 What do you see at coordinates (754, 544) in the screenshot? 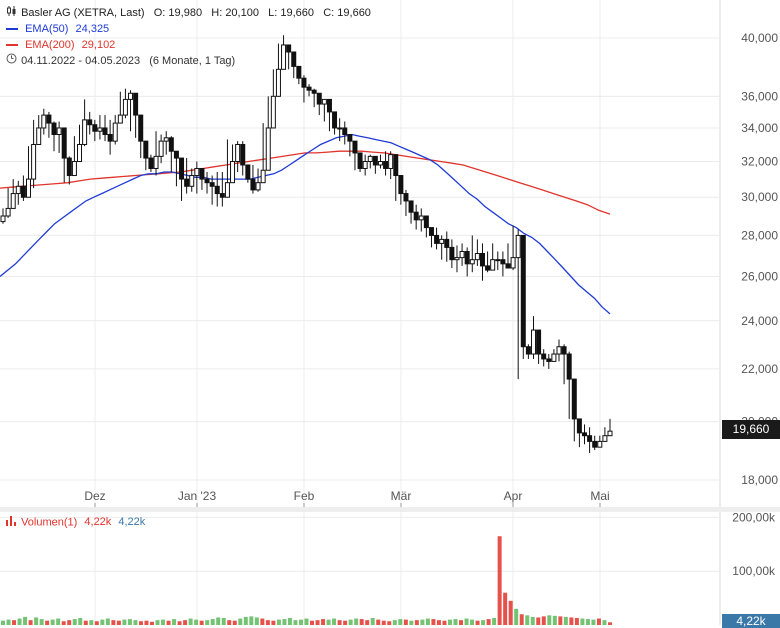
I see `volume-axis-labels: 100,00k 200,00k` at bounding box center [754, 544].